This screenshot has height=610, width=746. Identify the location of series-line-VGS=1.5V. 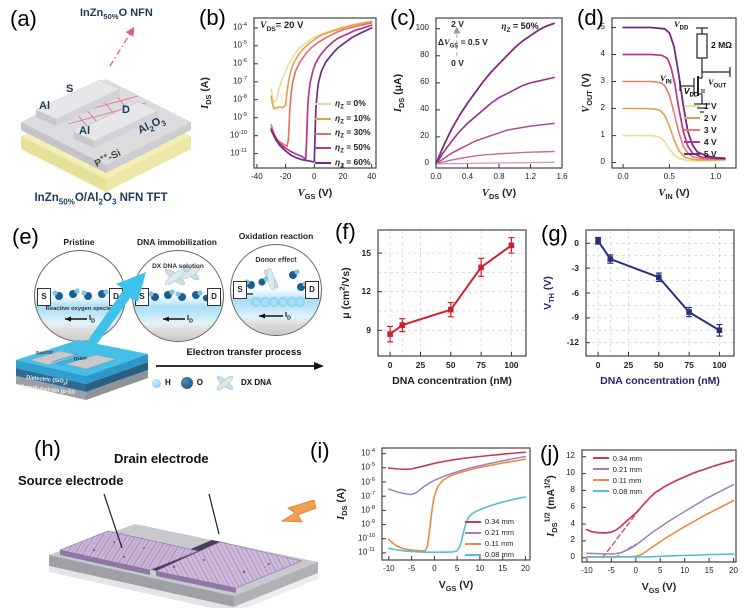
(495, 120).